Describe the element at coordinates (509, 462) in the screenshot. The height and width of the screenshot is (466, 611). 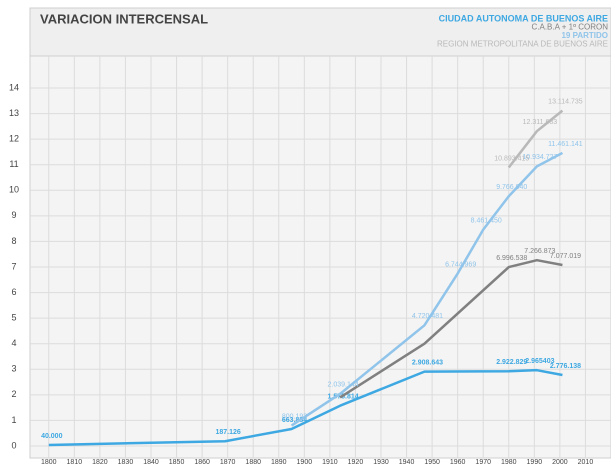
I see `x-tick-label: 1980` at that location.